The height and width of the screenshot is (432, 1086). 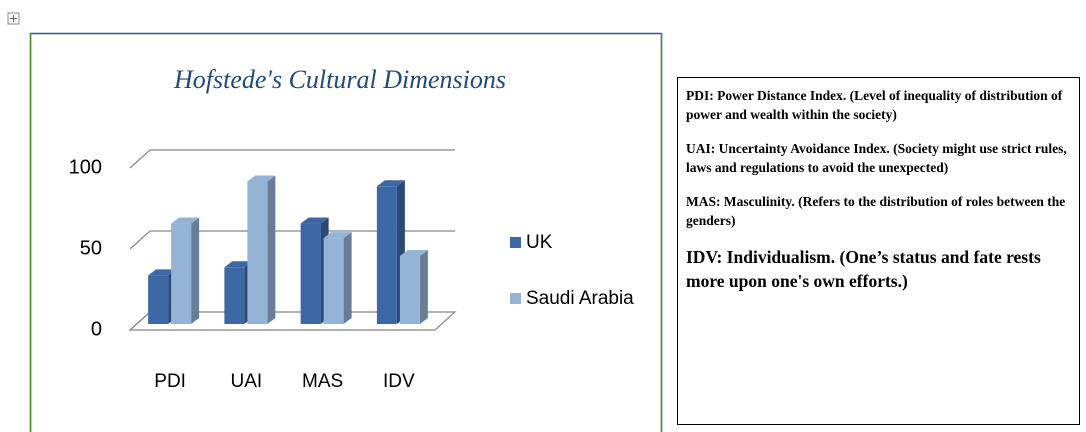 I want to click on legend-label: Saudi Arabia, so click(x=580, y=298).